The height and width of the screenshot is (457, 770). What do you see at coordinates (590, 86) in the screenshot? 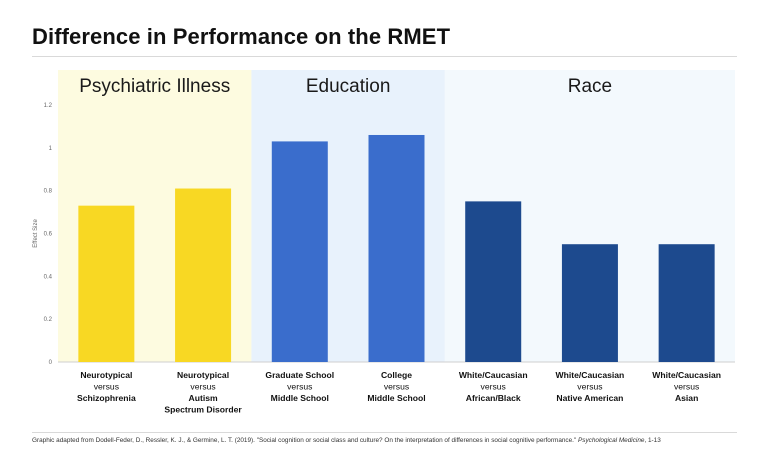
I see `group-label: Race` at bounding box center [590, 86].